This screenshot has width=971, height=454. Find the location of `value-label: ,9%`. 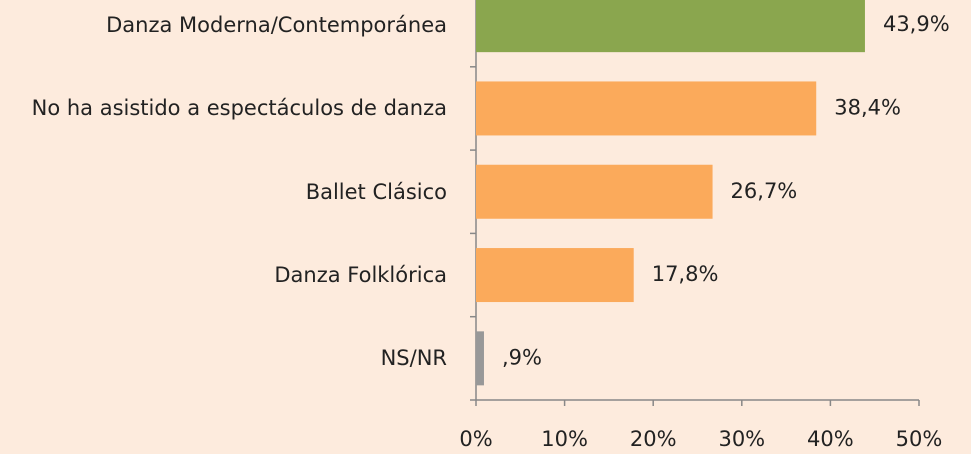

value-label: ,9% is located at coordinates (522, 357).